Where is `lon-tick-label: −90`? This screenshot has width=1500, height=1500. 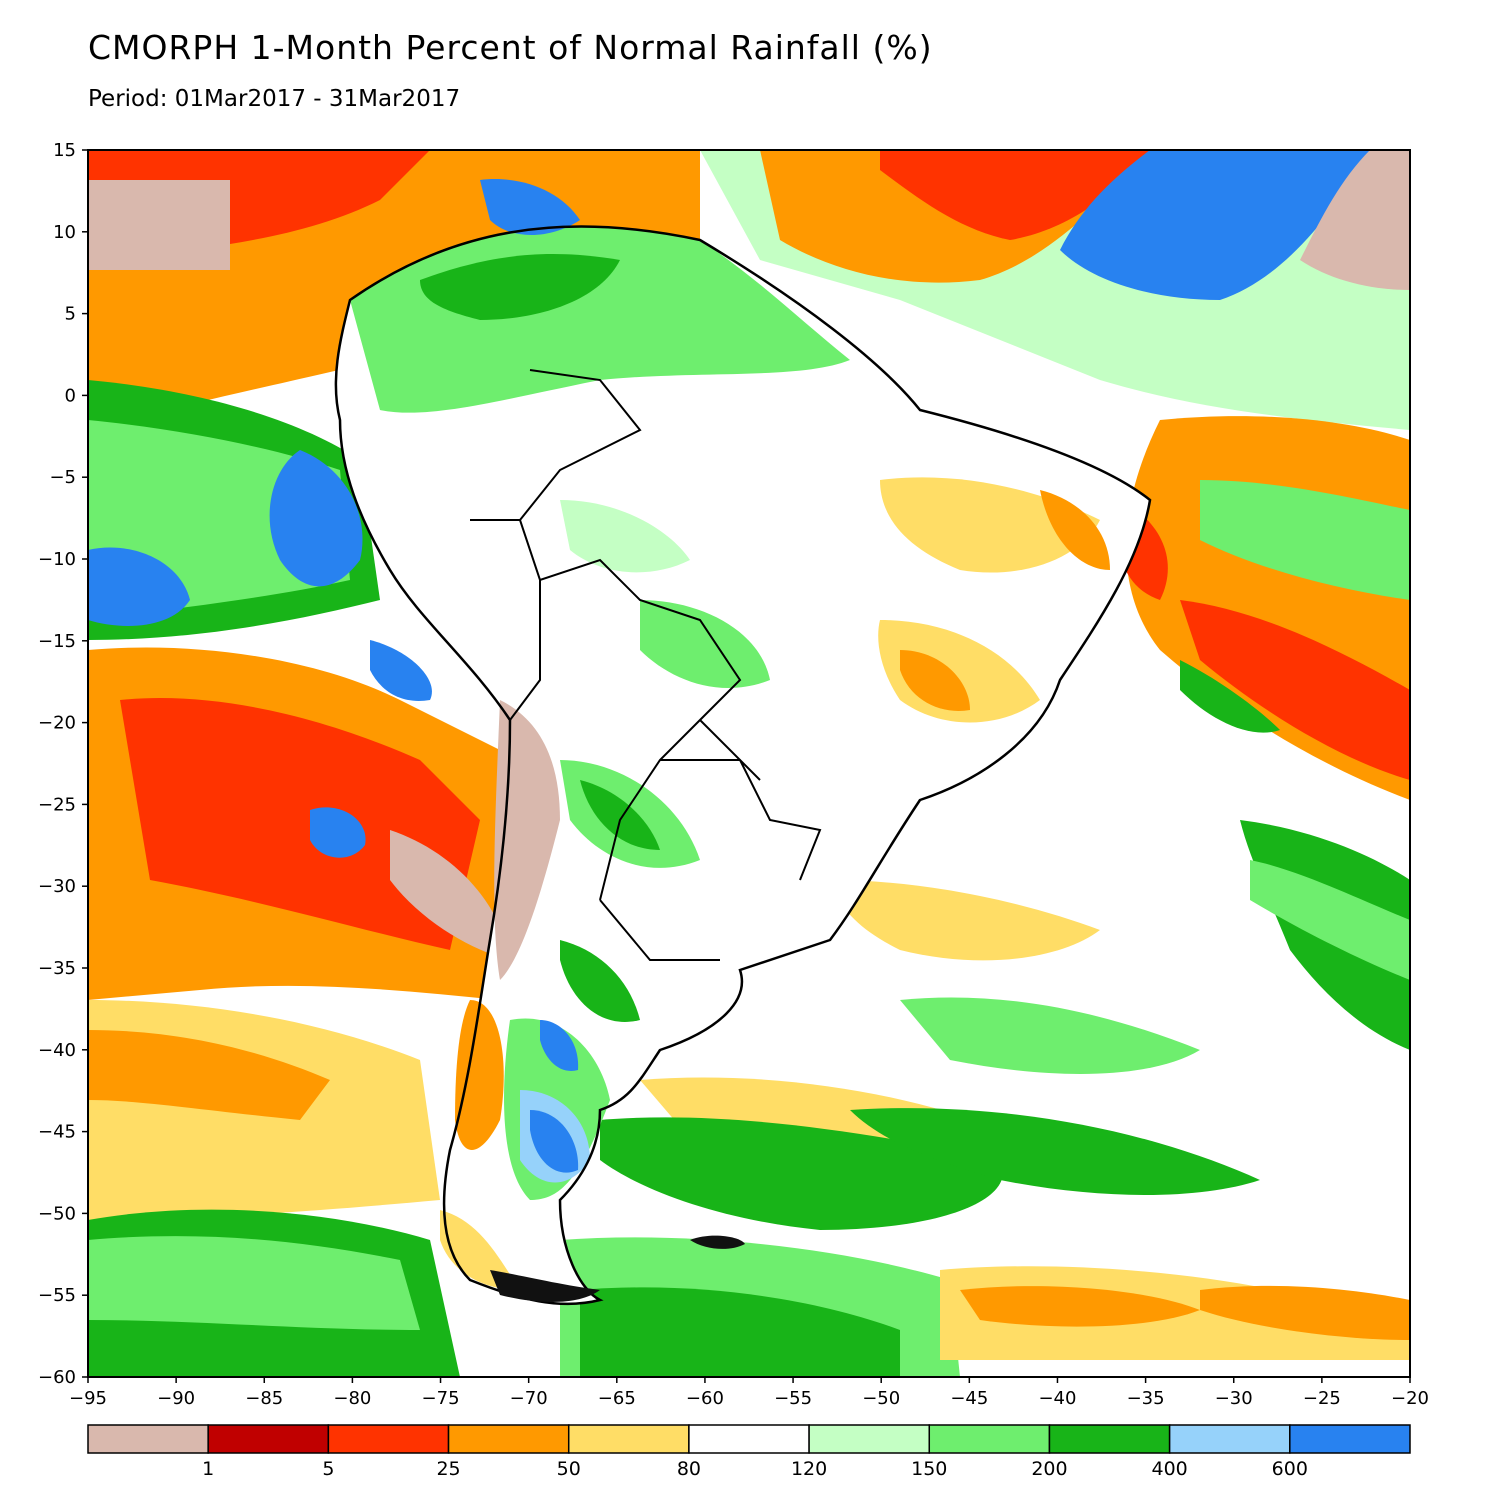 lon-tick-label: −90 is located at coordinates (176, 1398).